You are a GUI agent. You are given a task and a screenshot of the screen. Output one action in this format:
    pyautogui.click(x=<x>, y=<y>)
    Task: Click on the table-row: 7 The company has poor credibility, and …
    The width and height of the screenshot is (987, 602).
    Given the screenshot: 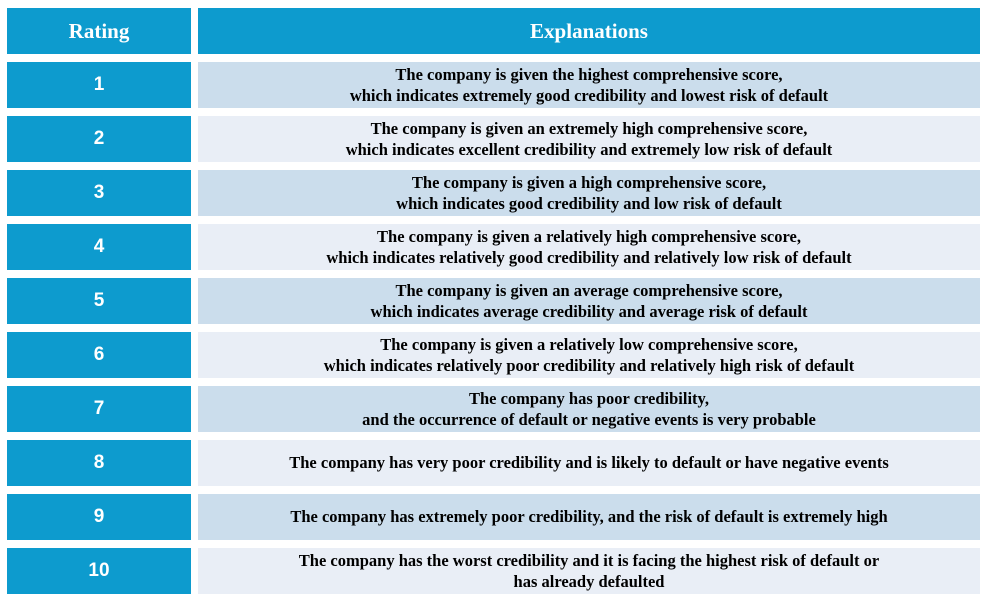 What is the action you would take?
    pyautogui.click(x=493, y=409)
    